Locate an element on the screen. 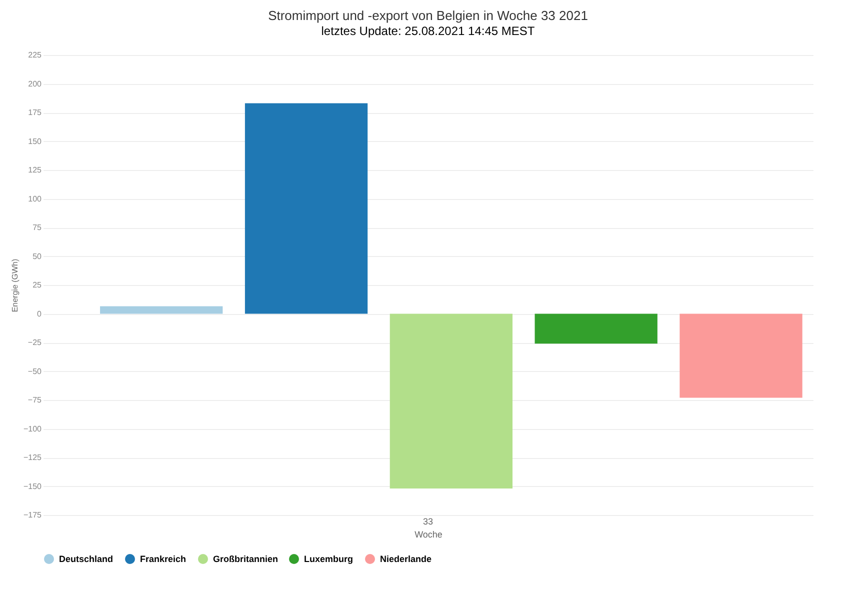 Image resolution: width=842 pixels, height=601 pixels. y-tick-label: −125 is located at coordinates (32, 457).